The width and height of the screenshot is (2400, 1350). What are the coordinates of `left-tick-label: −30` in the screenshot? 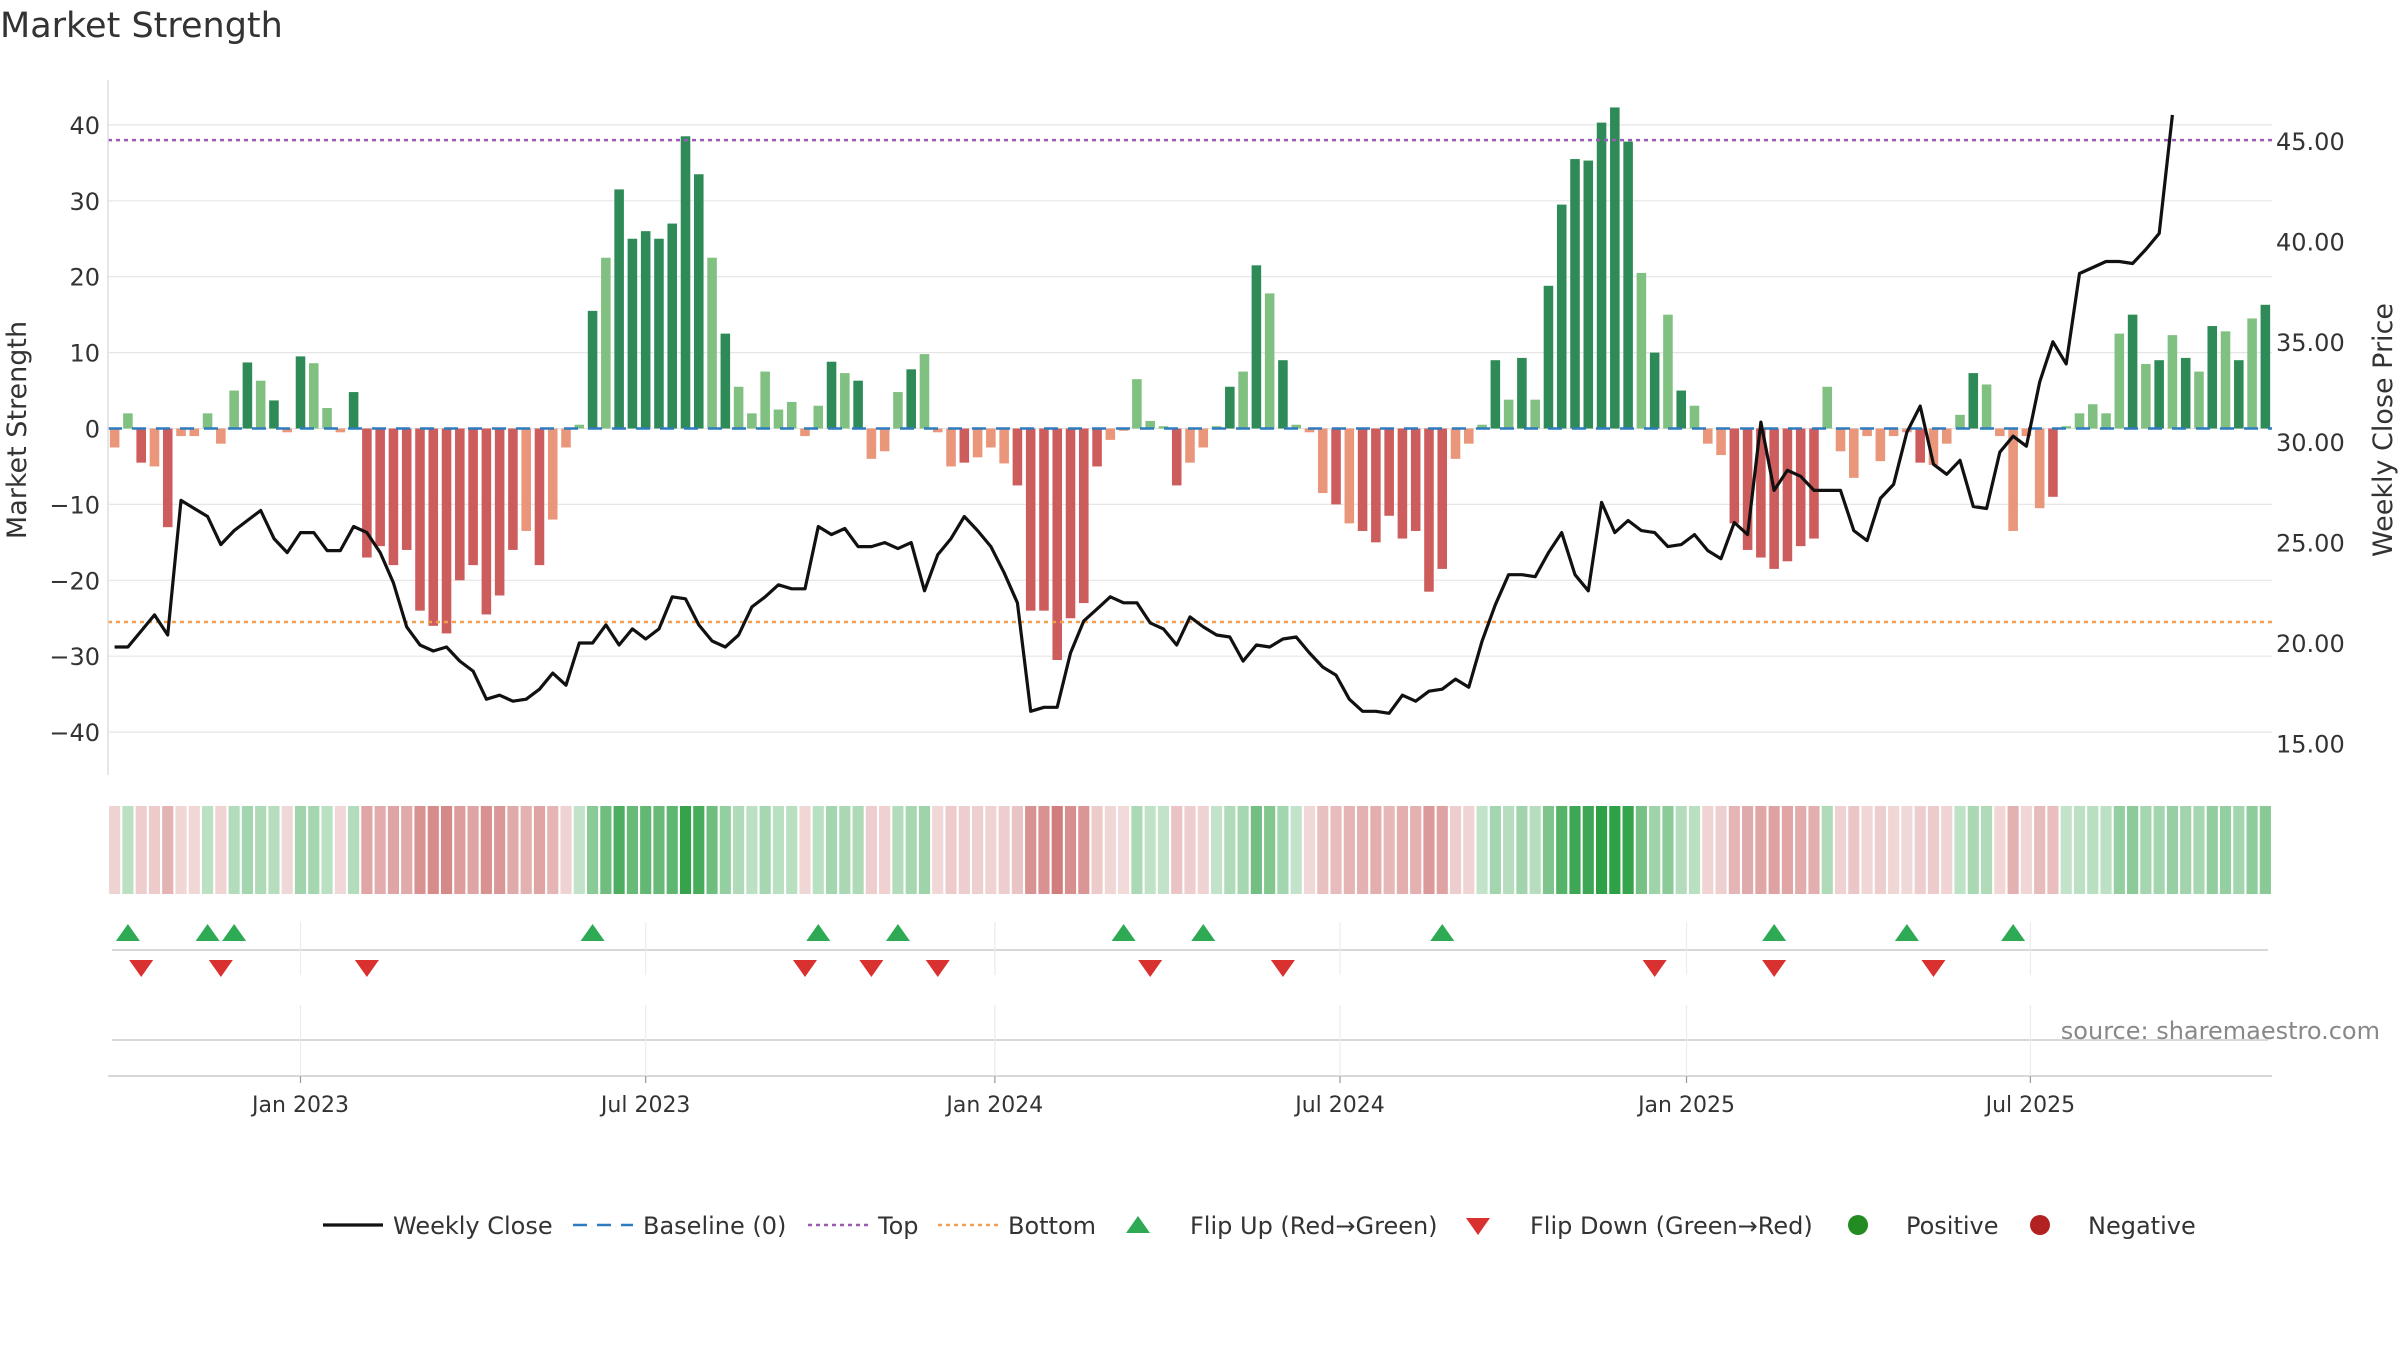 It's located at (74, 657).